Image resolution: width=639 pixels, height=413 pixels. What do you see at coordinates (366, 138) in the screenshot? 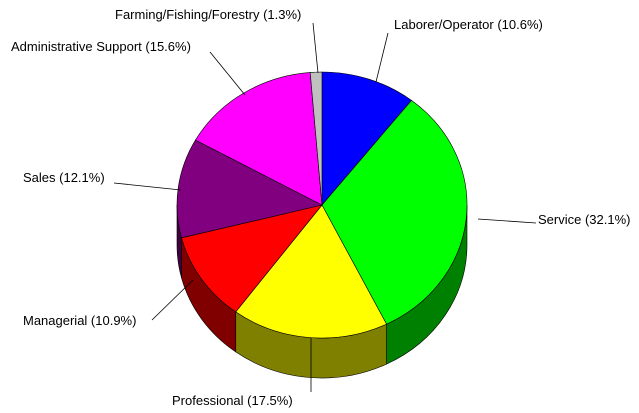
I see `pie-slice-laborer-operator` at bounding box center [366, 138].